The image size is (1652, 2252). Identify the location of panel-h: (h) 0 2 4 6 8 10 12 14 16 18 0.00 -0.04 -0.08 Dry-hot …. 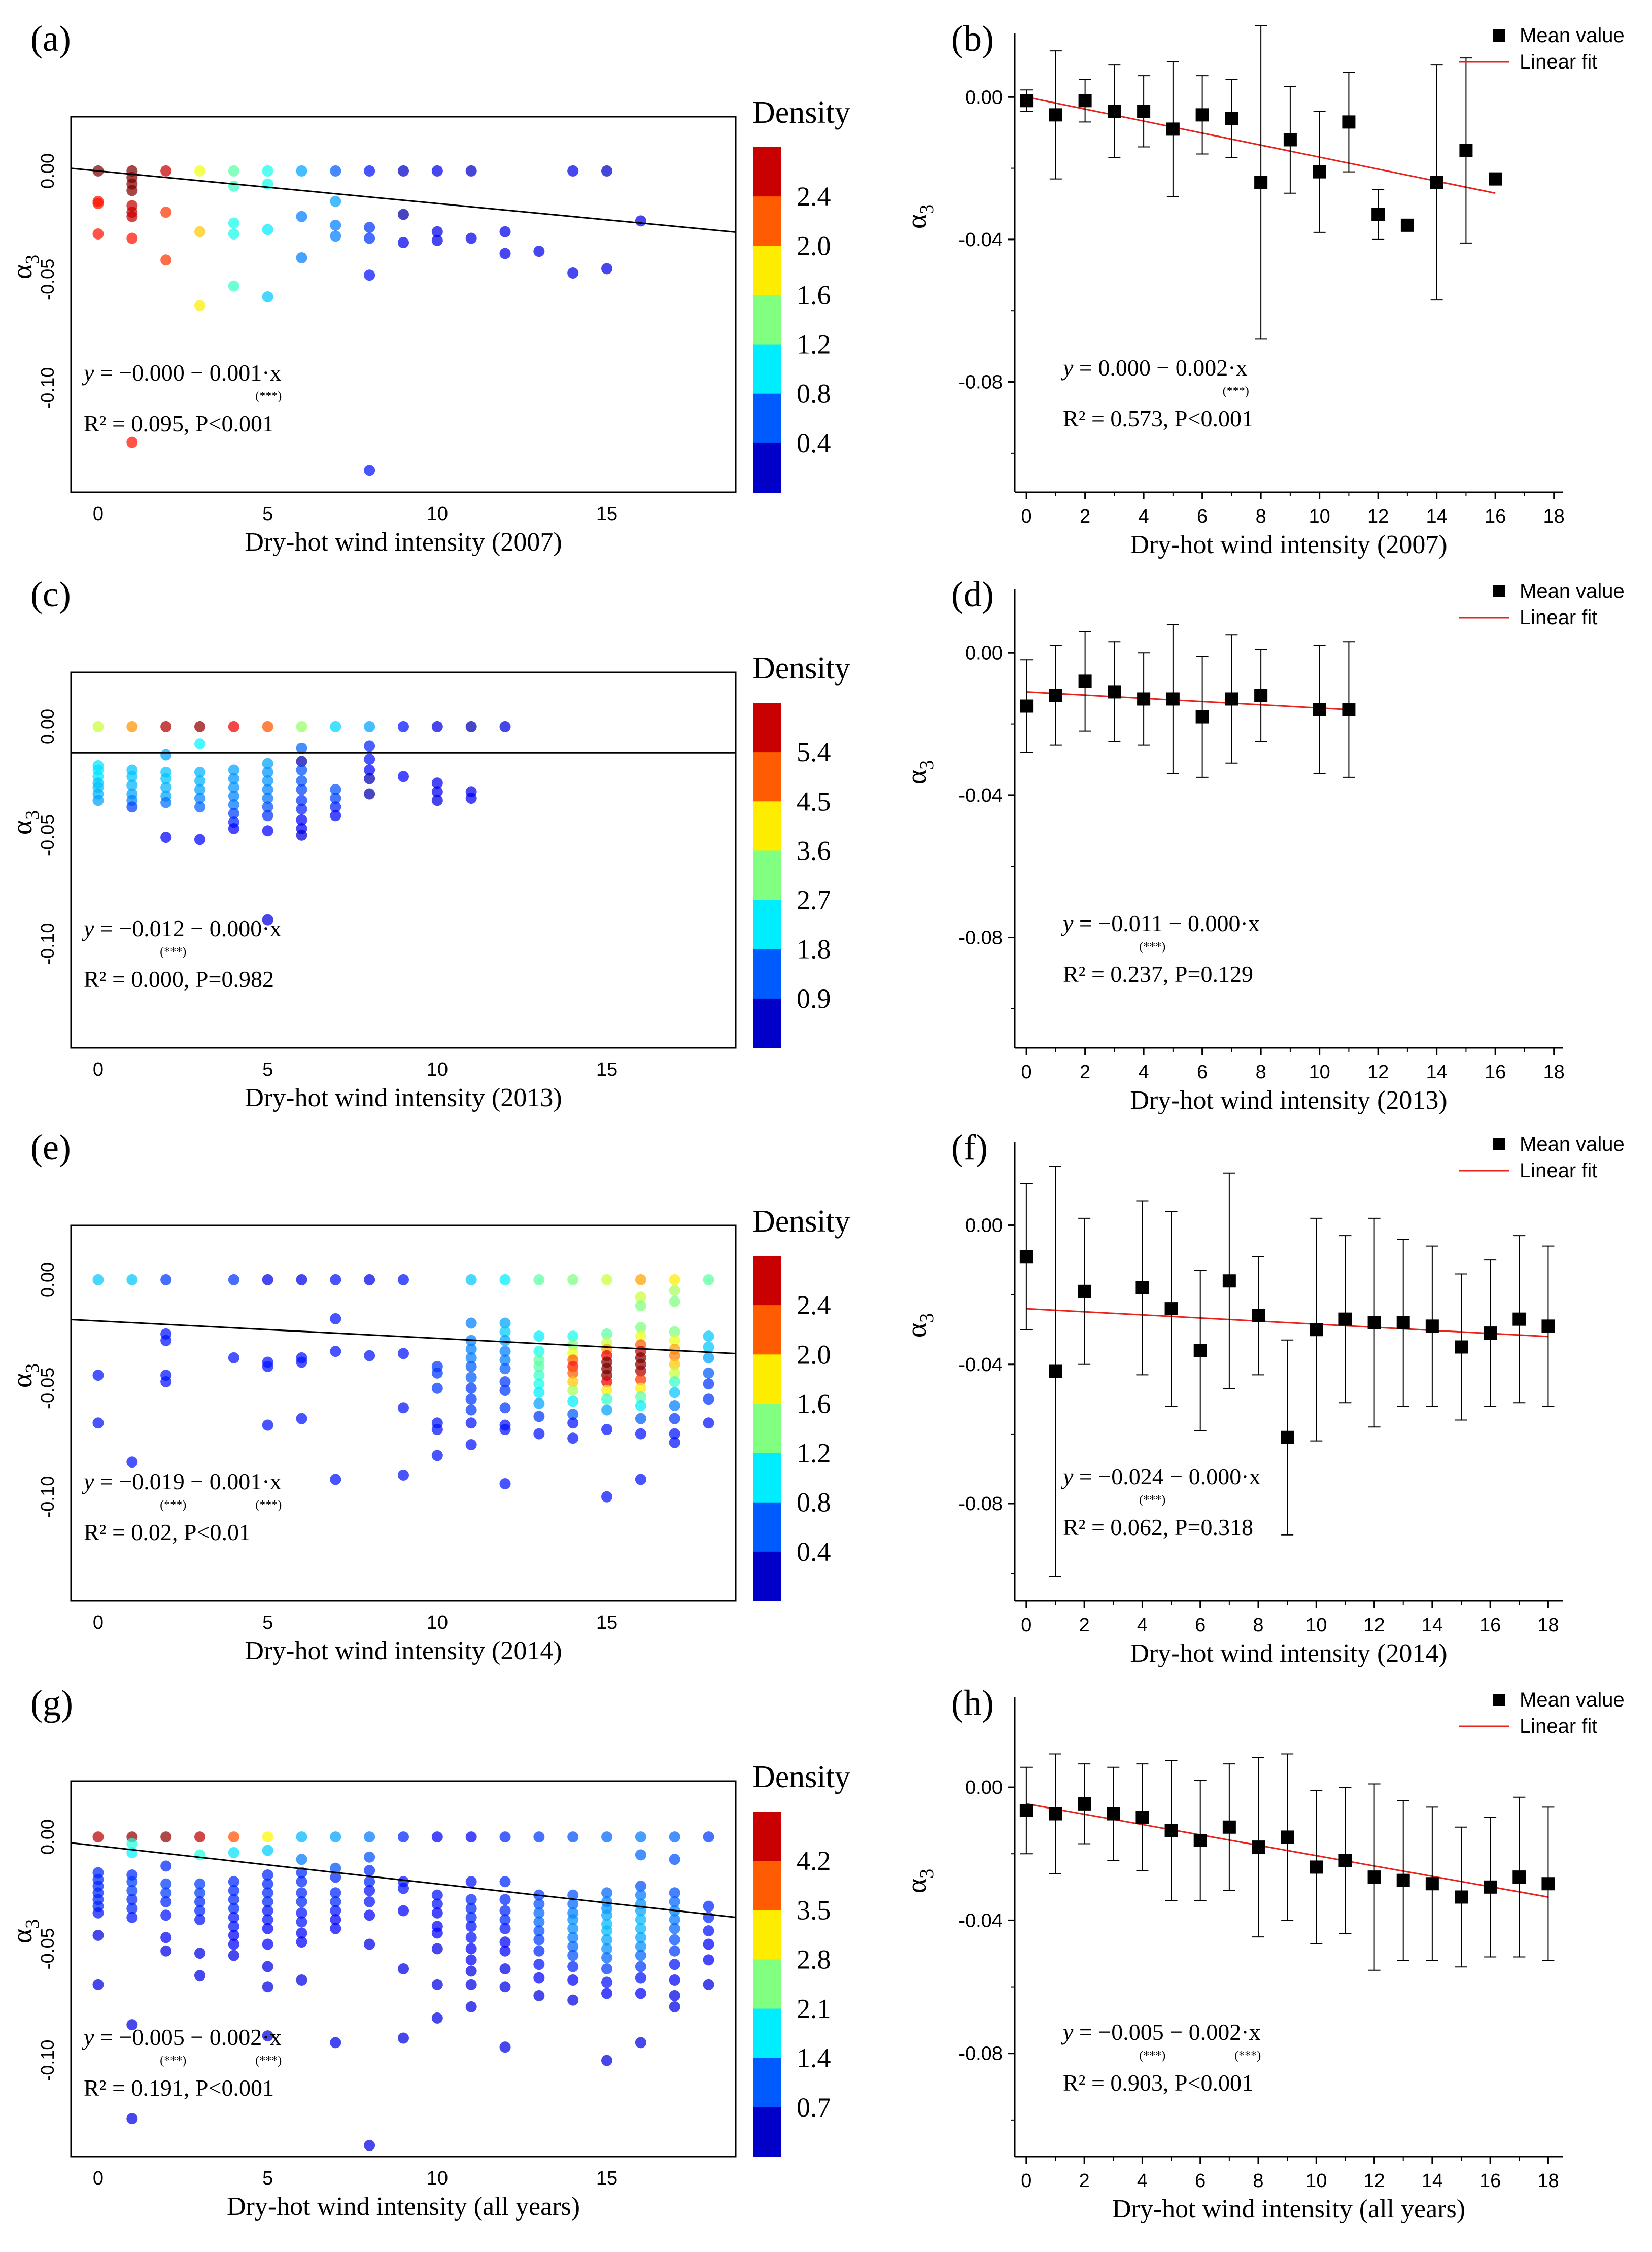
(1263, 1953).